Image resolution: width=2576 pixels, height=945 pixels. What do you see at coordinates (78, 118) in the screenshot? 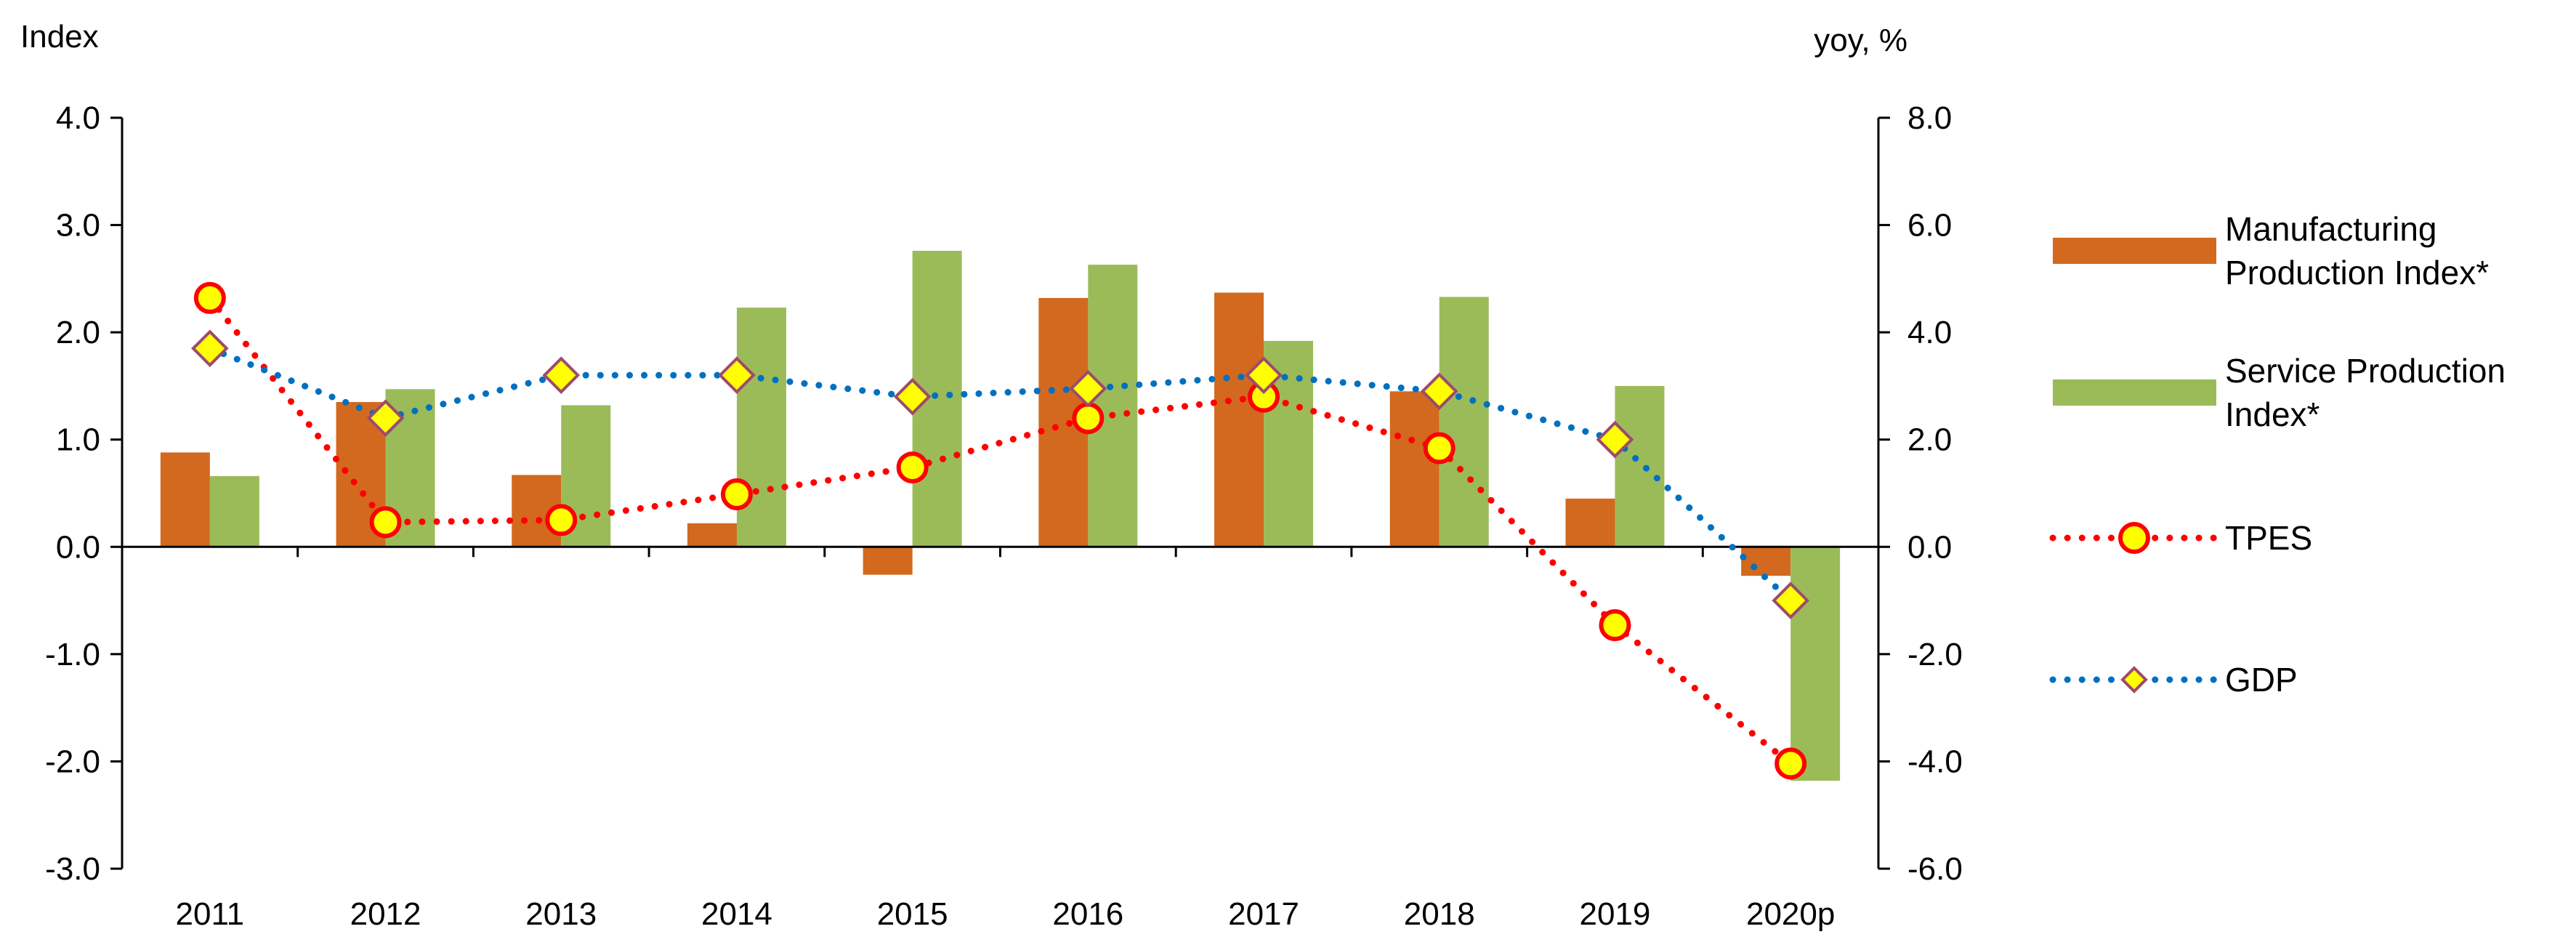
I see `left-axis-tick-label: 4.0` at bounding box center [78, 118].